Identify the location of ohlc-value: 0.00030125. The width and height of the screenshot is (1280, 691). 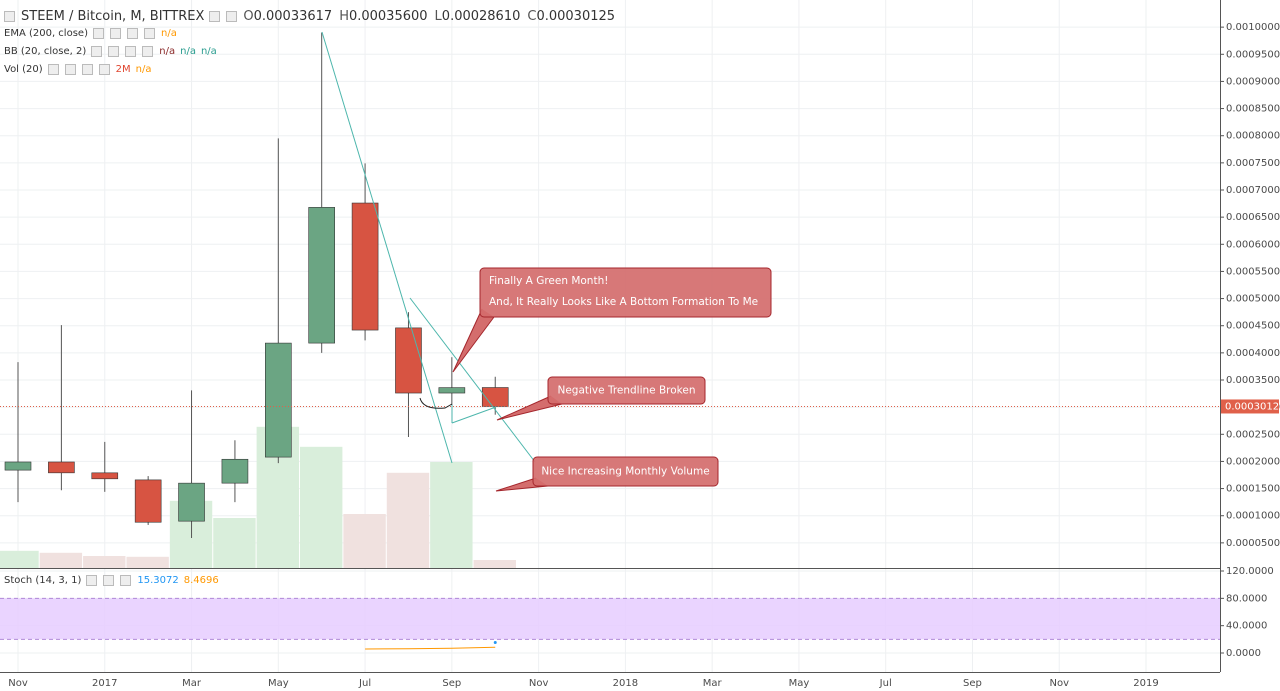
(576, 16).